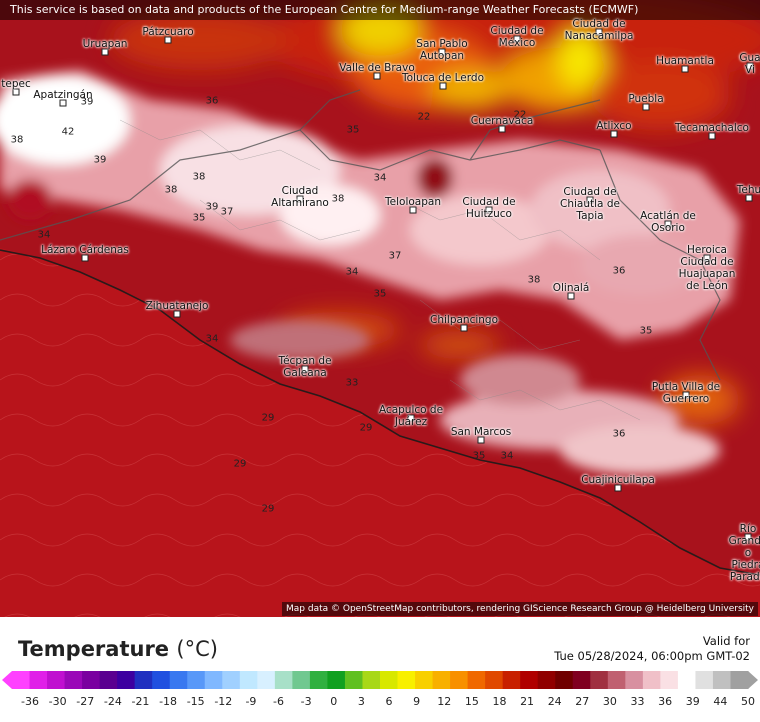  Describe the element at coordinates (389, 701) in the screenshot. I see `color-bar-tick-label: 6` at that location.